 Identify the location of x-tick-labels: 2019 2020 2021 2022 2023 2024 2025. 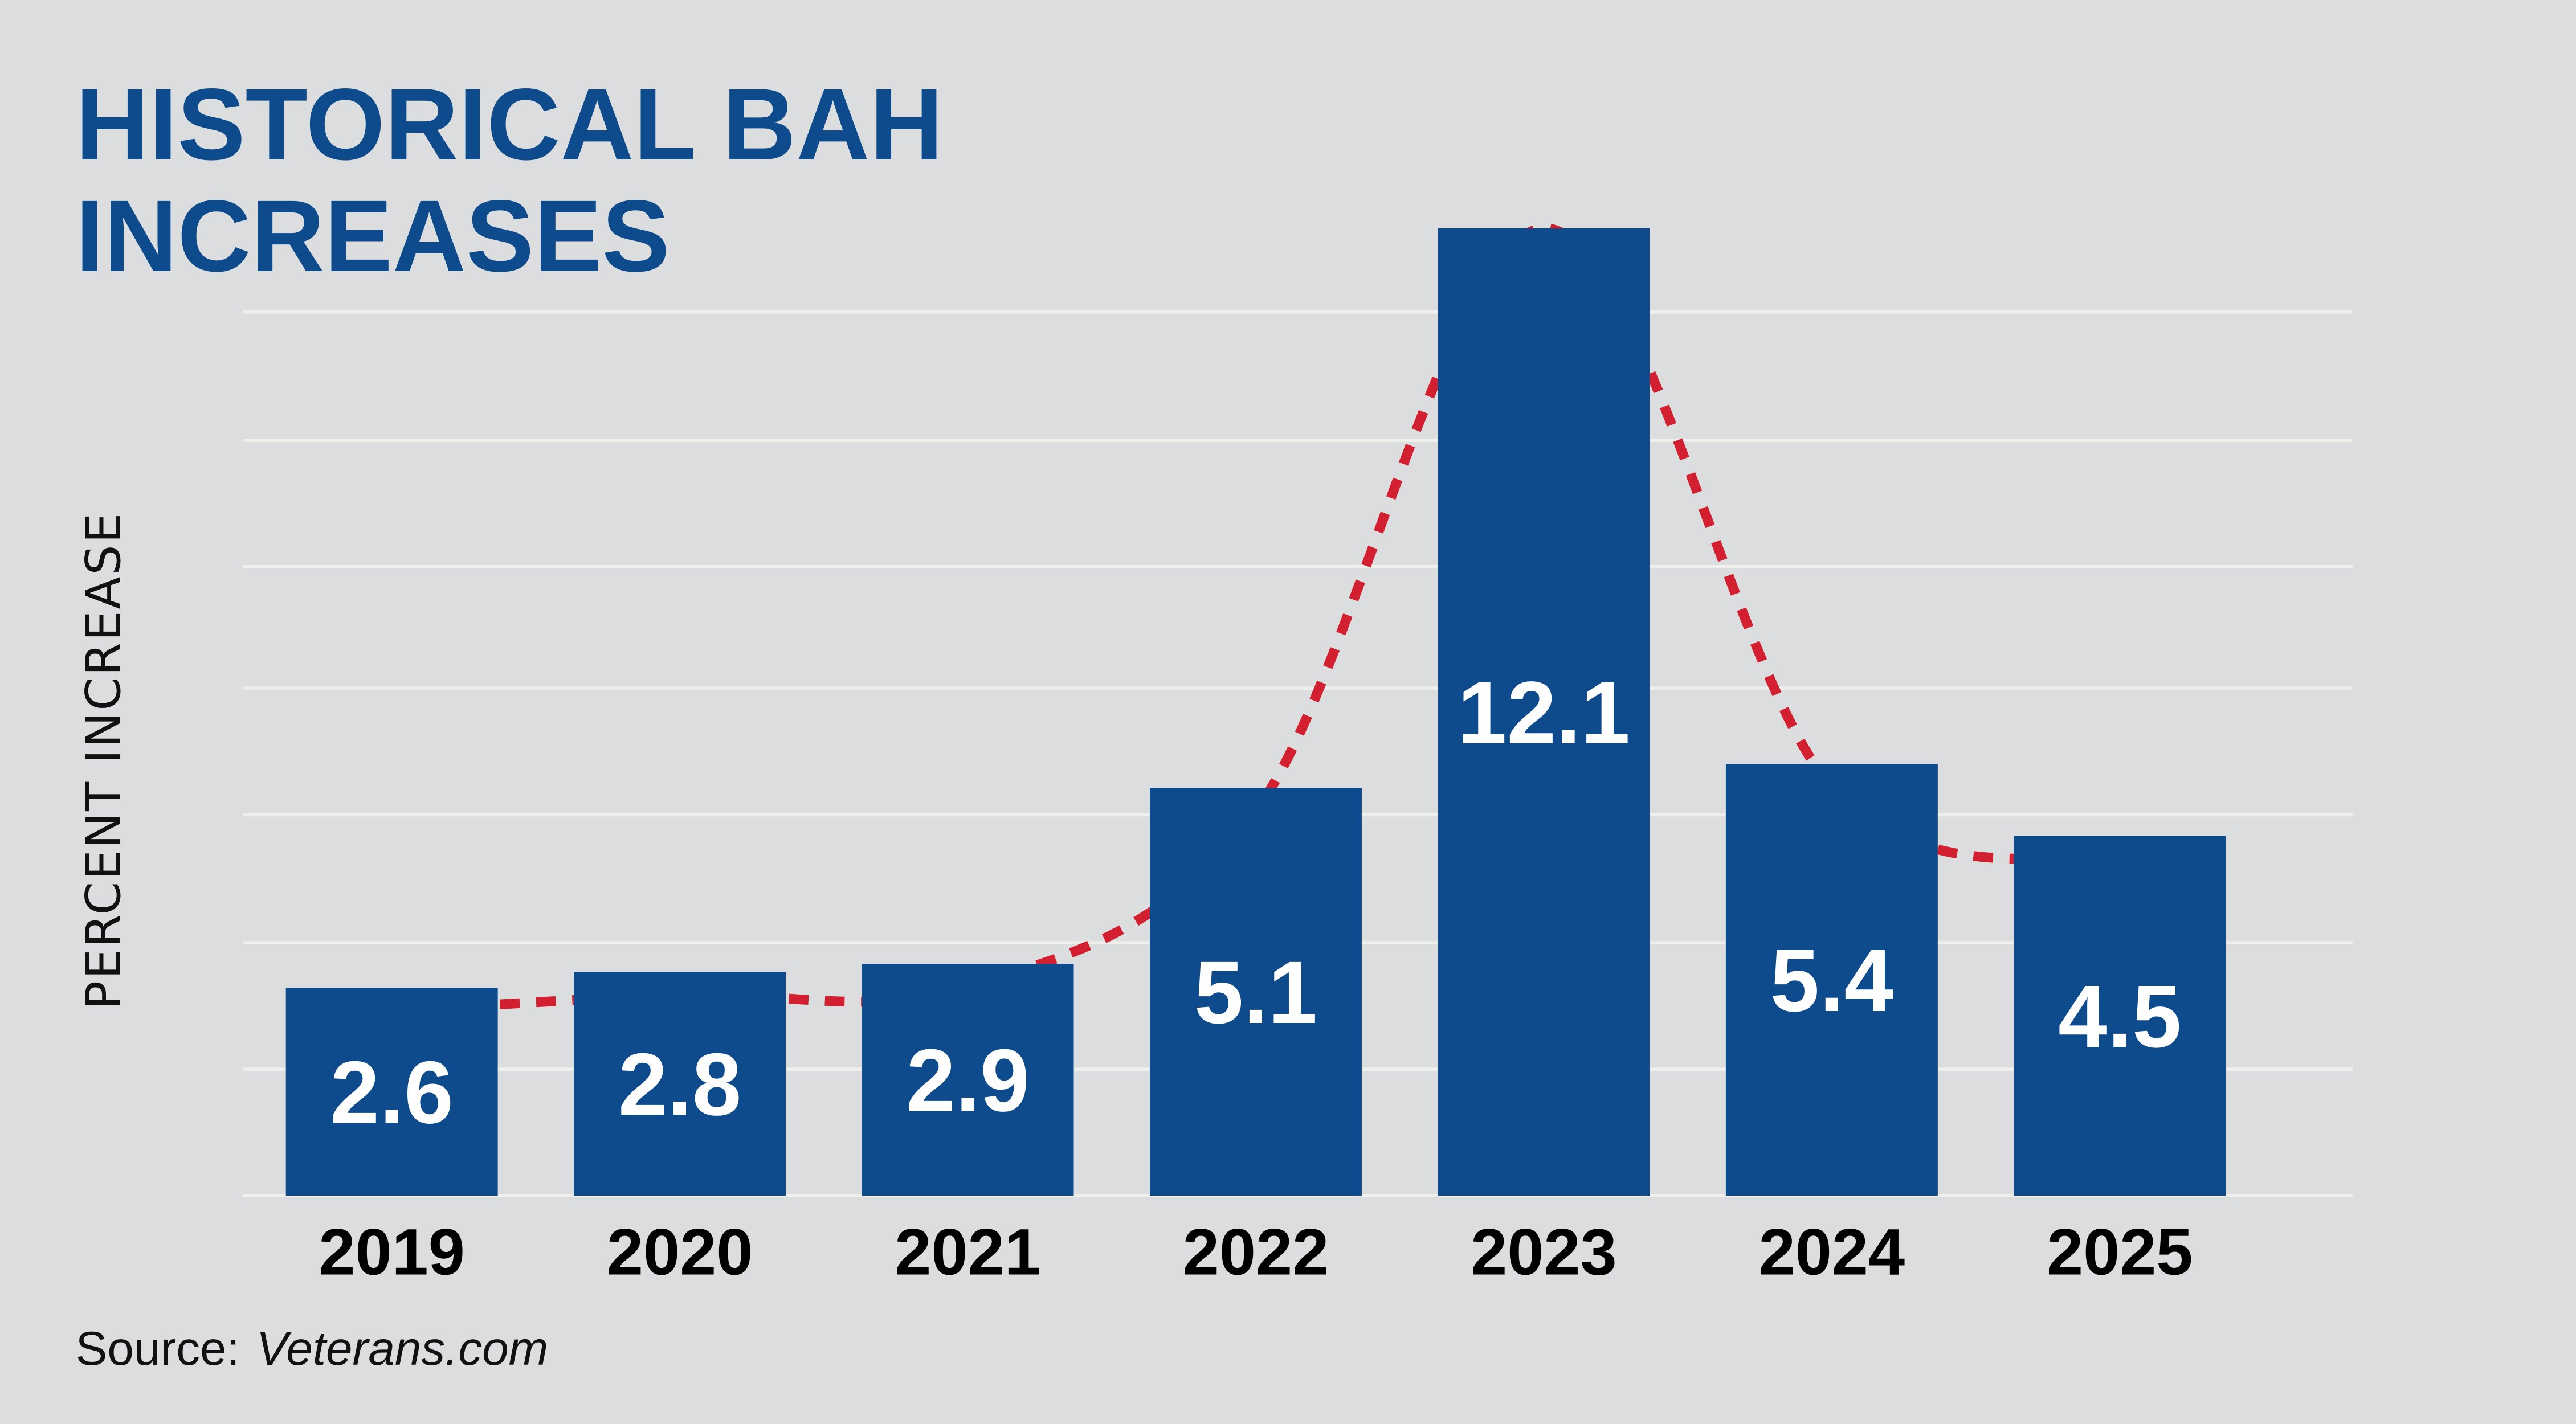
(1256, 1252).